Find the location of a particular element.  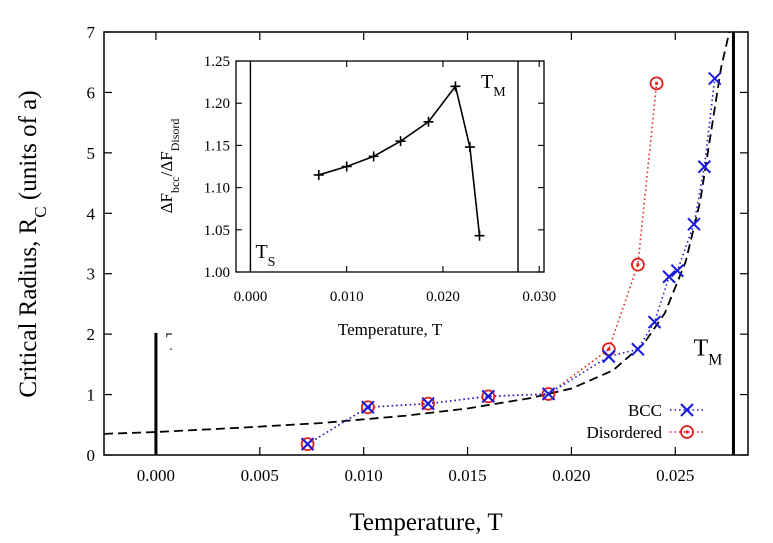

inset-x-tick-label: 0.020 is located at coordinates (443, 297).